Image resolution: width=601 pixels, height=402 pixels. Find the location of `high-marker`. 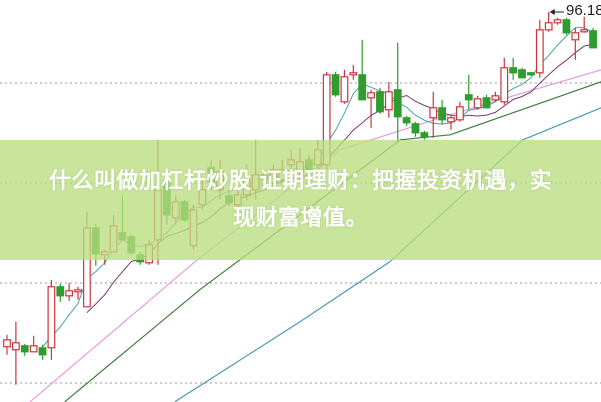

high-marker is located at coordinates (556, 12).